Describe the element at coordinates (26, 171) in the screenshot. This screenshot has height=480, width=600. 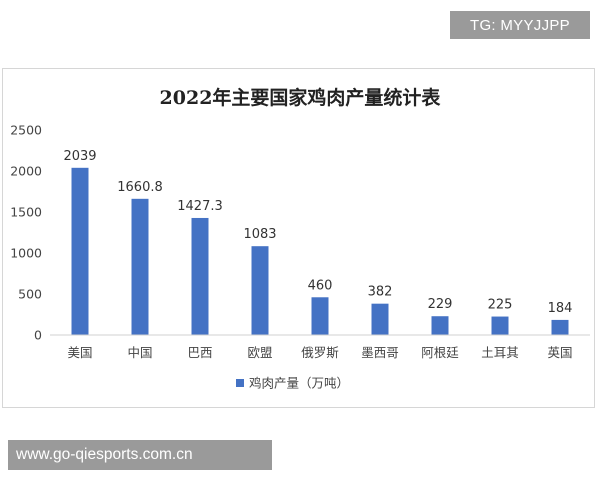
I see `y-tick-label: 2000` at that location.